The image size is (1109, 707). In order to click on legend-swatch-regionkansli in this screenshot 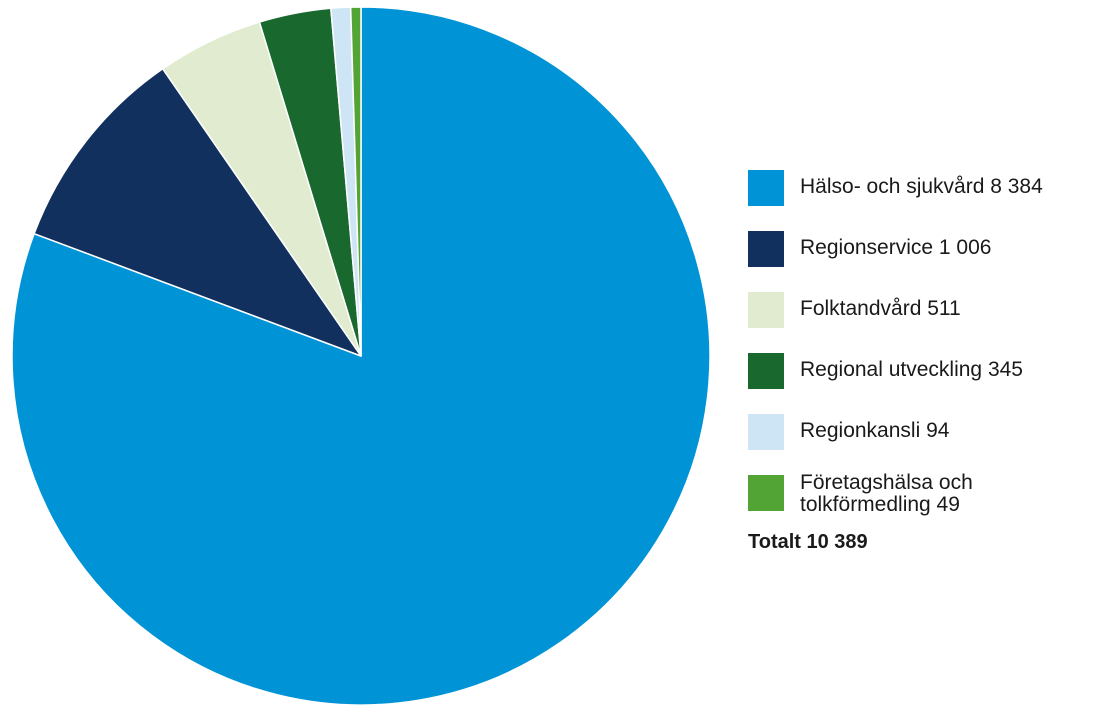, I will do `click(766, 432)`.